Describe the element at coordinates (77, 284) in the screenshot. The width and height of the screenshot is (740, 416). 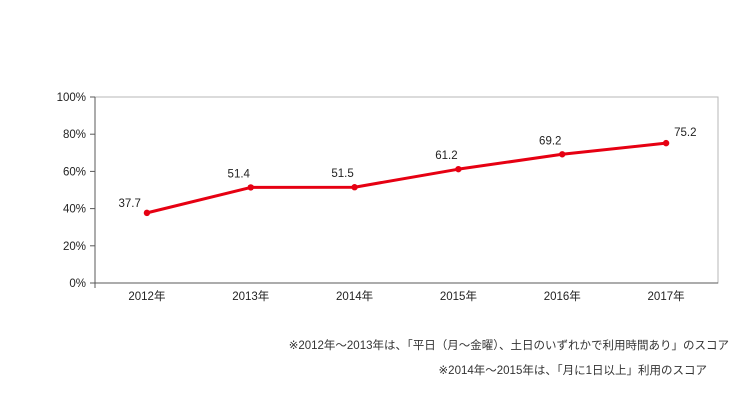
I see `y-axis-label: 0%` at that location.